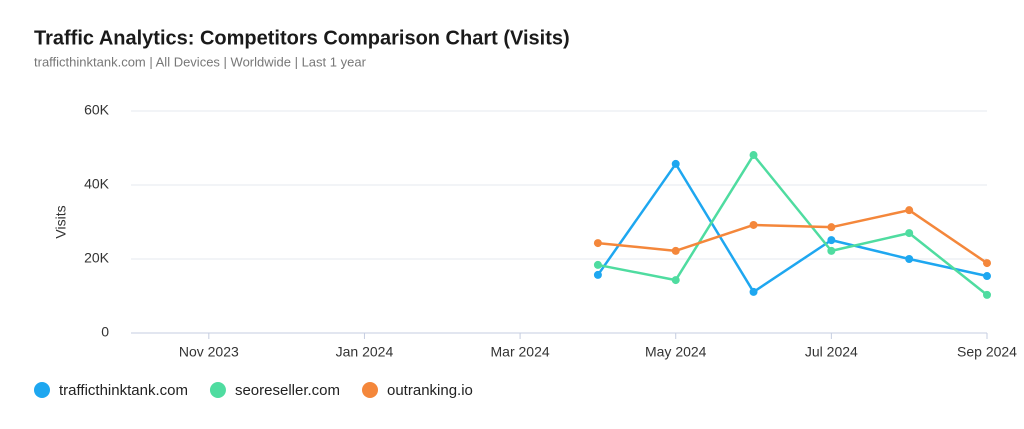 The width and height of the screenshot is (1024, 429). What do you see at coordinates (831, 352) in the screenshot?
I see `x-tick-label: Jul 2024` at bounding box center [831, 352].